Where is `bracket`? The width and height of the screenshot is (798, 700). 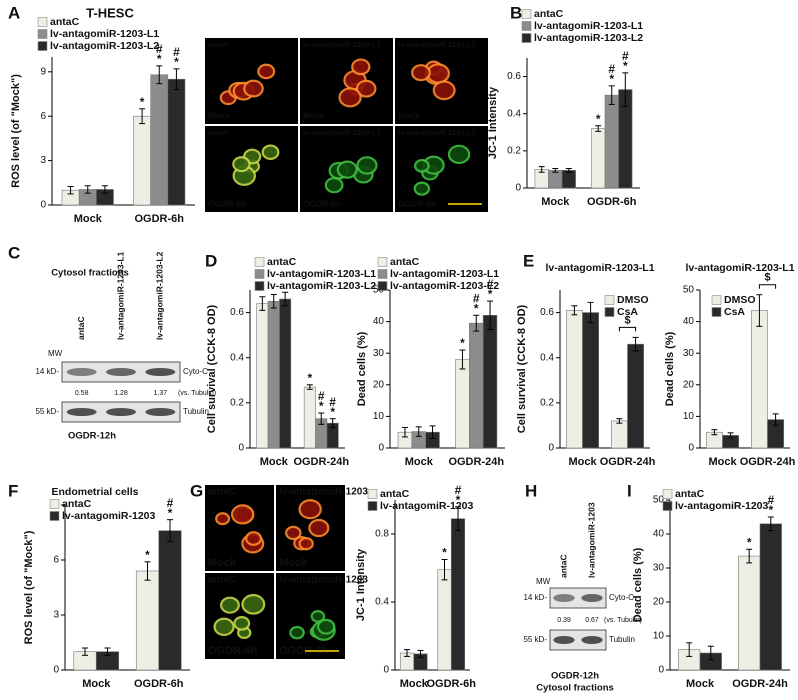
bracket is located at coordinates (767, 286).